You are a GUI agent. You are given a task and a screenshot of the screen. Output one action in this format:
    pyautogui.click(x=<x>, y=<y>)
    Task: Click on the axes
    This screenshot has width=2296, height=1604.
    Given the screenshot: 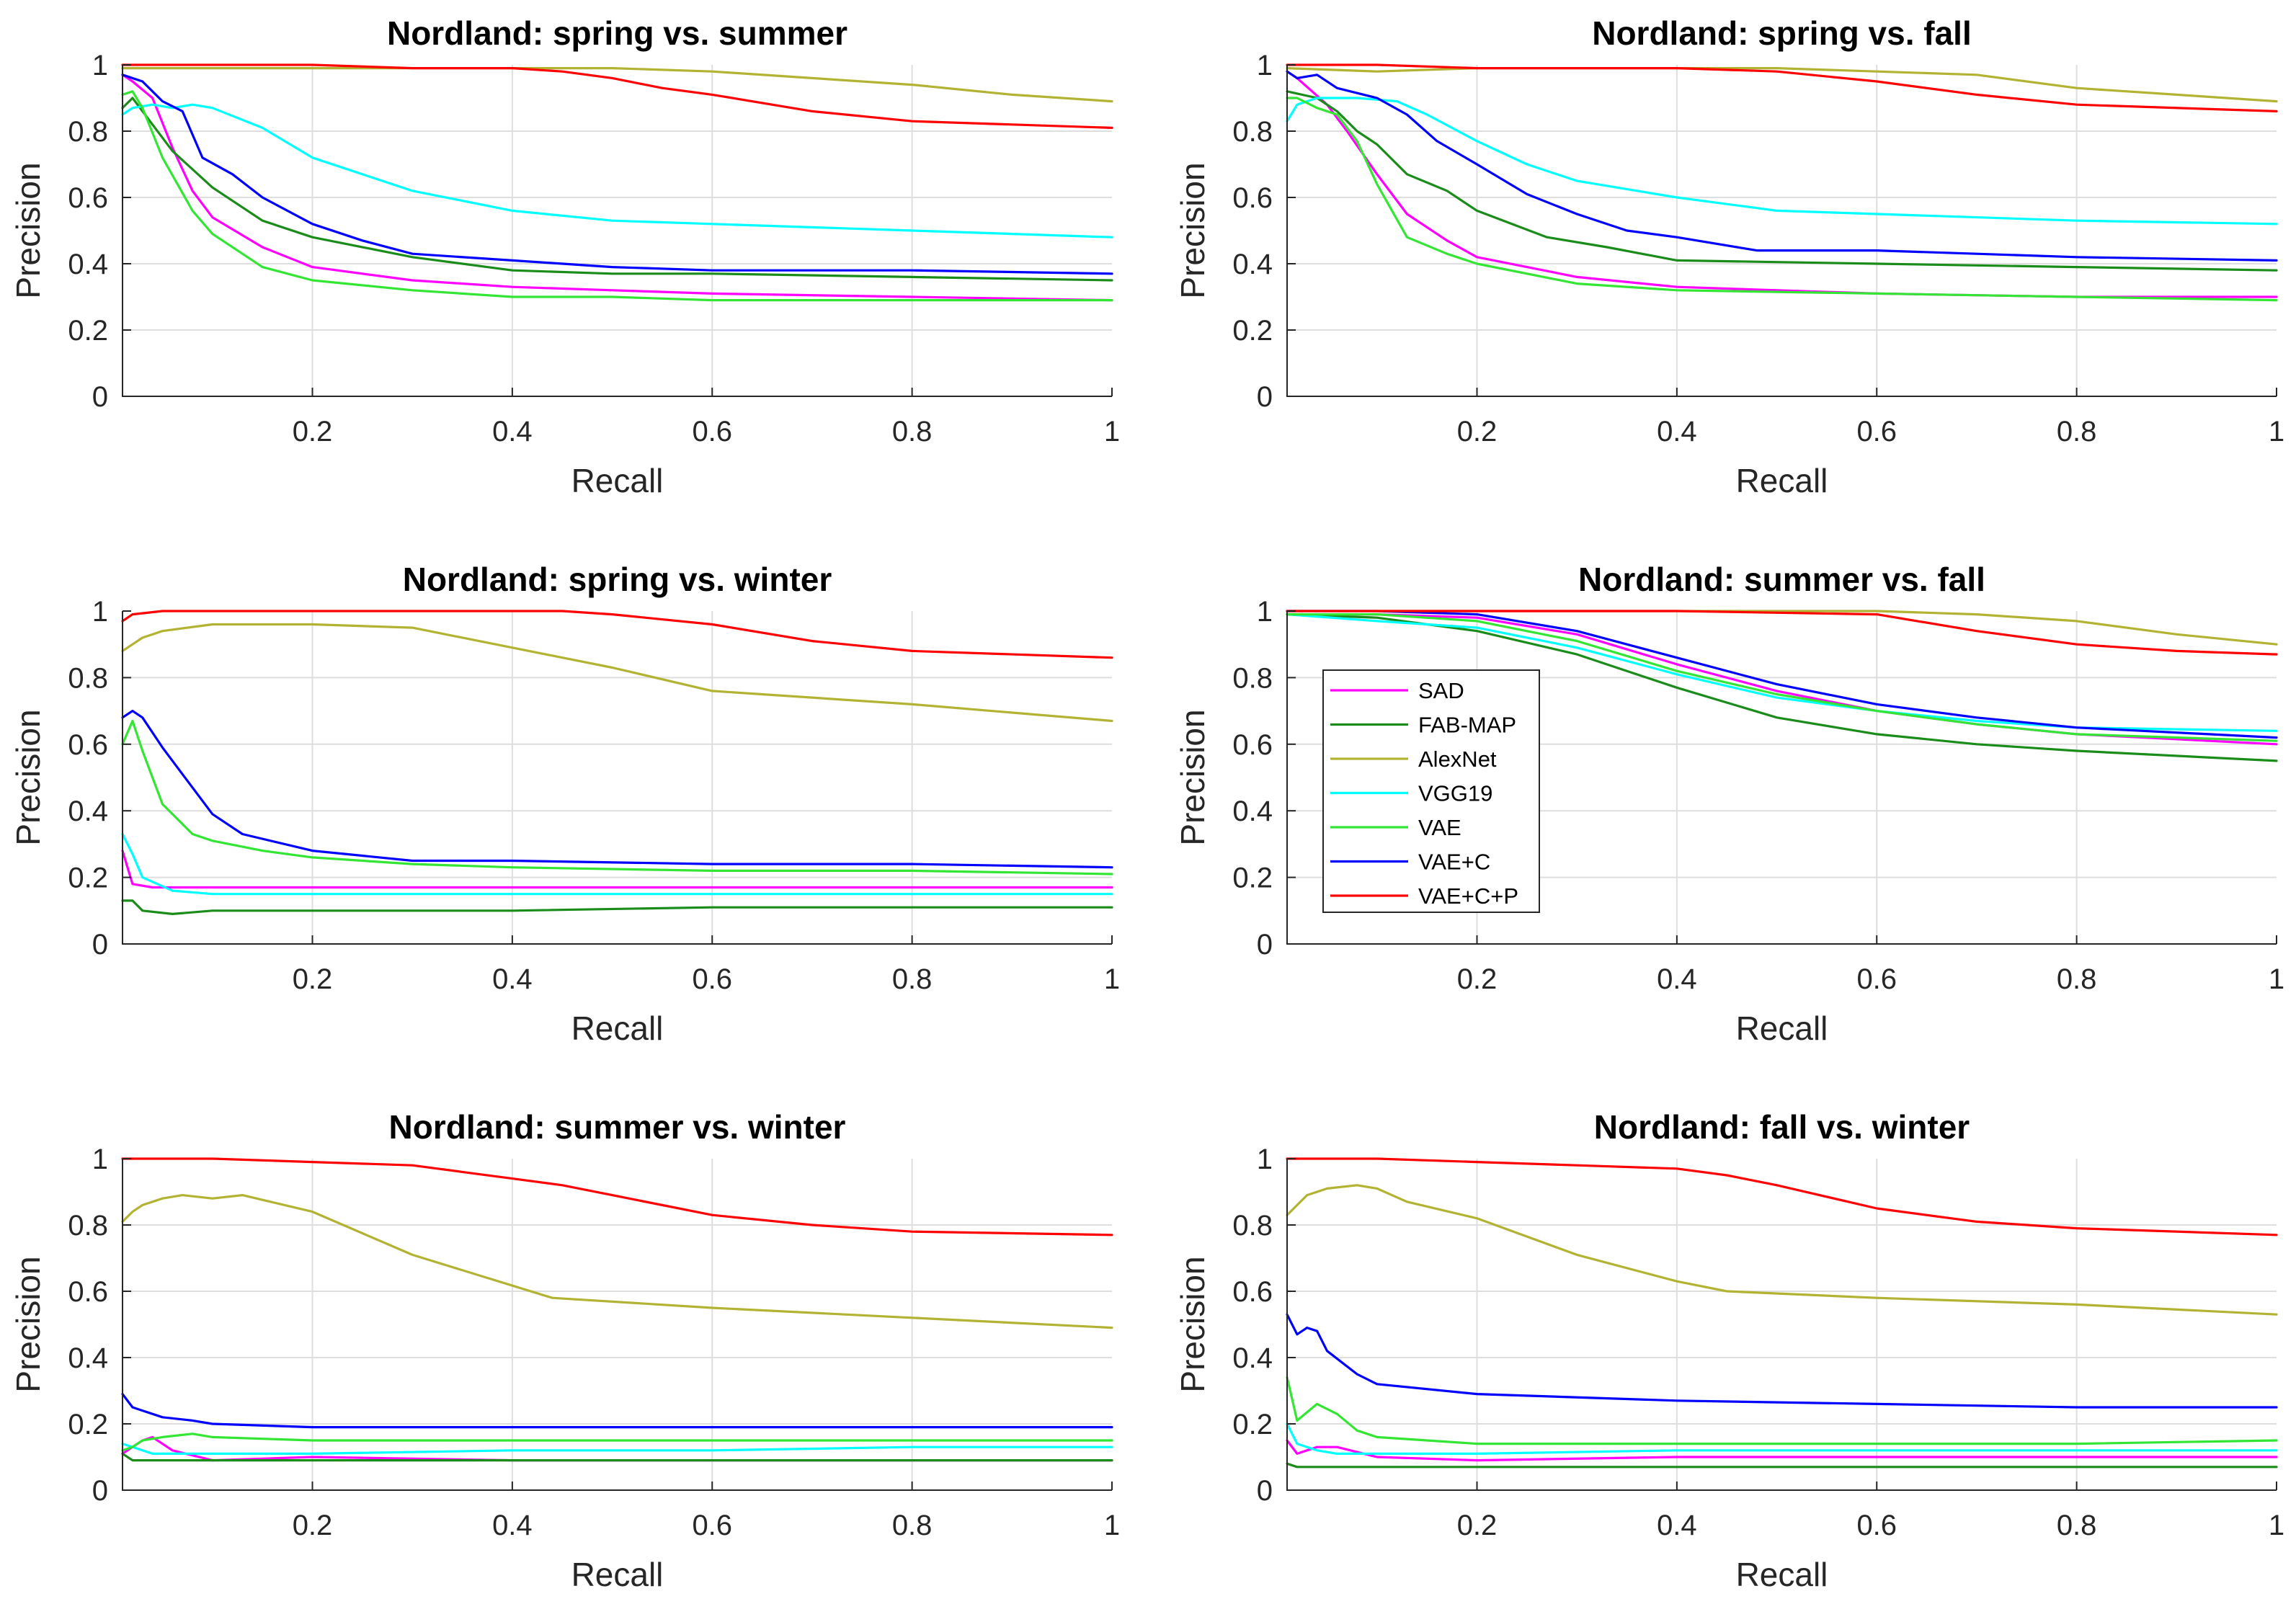 What is the action you would take?
    pyautogui.click(x=617, y=231)
    